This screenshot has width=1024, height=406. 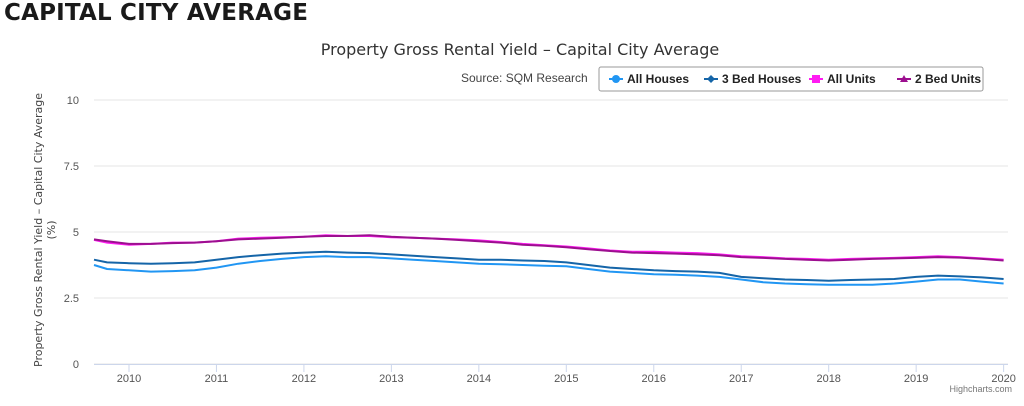 What do you see at coordinates (741, 379) in the screenshot?
I see `x-tick-label: 2017` at bounding box center [741, 379].